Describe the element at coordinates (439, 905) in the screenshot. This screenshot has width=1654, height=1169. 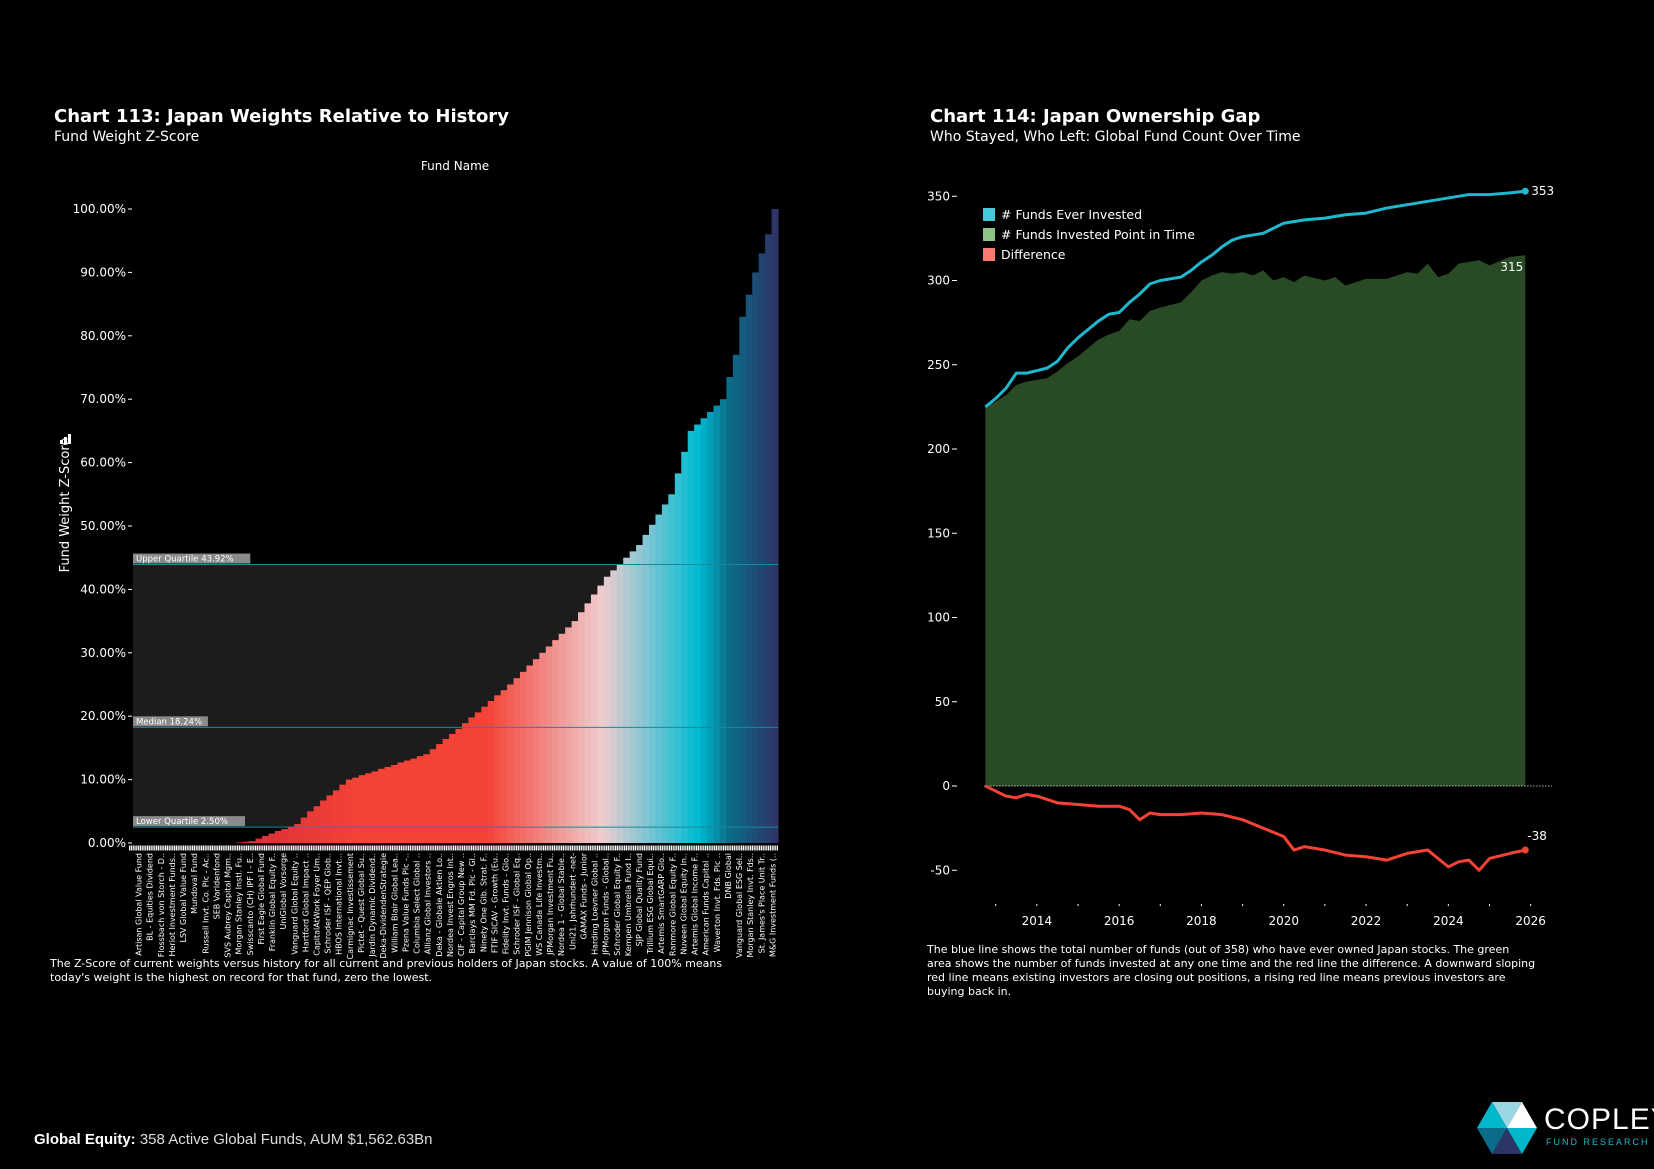
I see `fund-name-label: Deka - Globale Aktien Lo..` at that location.